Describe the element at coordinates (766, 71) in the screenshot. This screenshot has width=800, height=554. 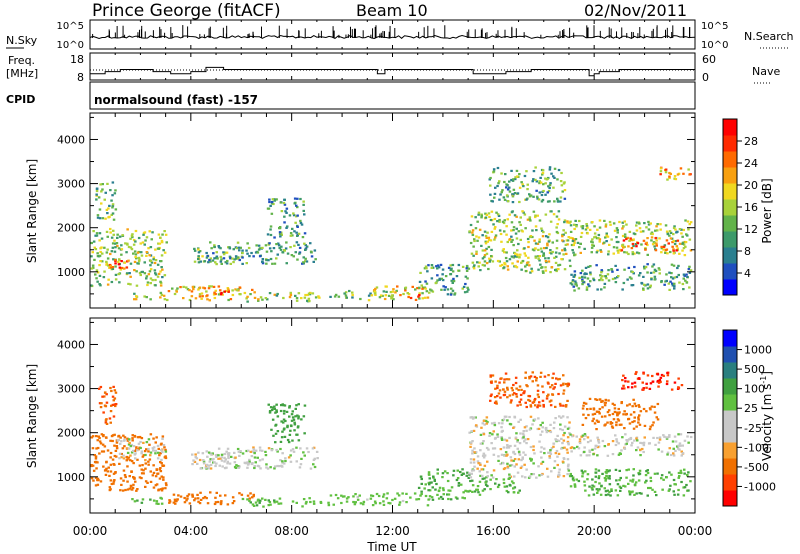
I see `nave-label: Nave` at that location.